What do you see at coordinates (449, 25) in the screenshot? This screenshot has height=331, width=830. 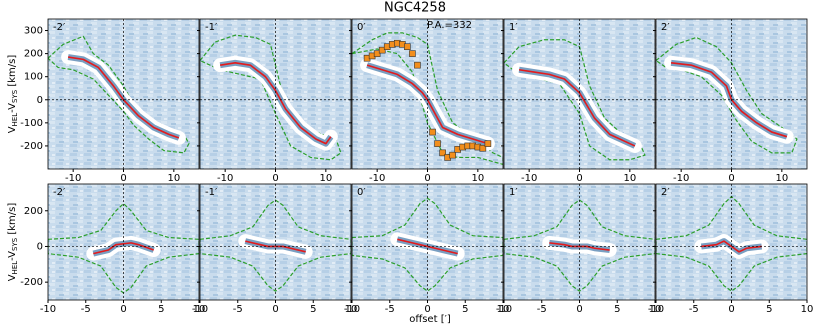 I see `annotation: P.A.=332` at bounding box center [449, 25].